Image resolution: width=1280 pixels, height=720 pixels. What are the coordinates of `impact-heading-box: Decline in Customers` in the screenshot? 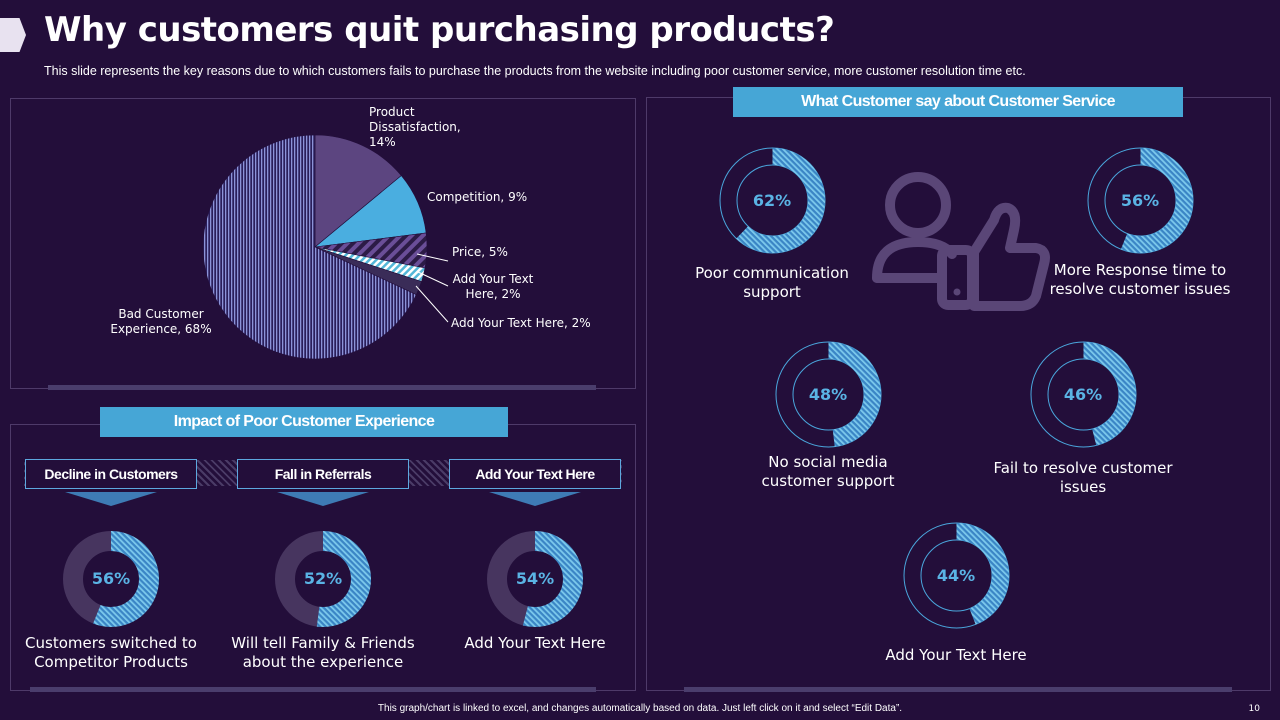 It's located at (111, 474).